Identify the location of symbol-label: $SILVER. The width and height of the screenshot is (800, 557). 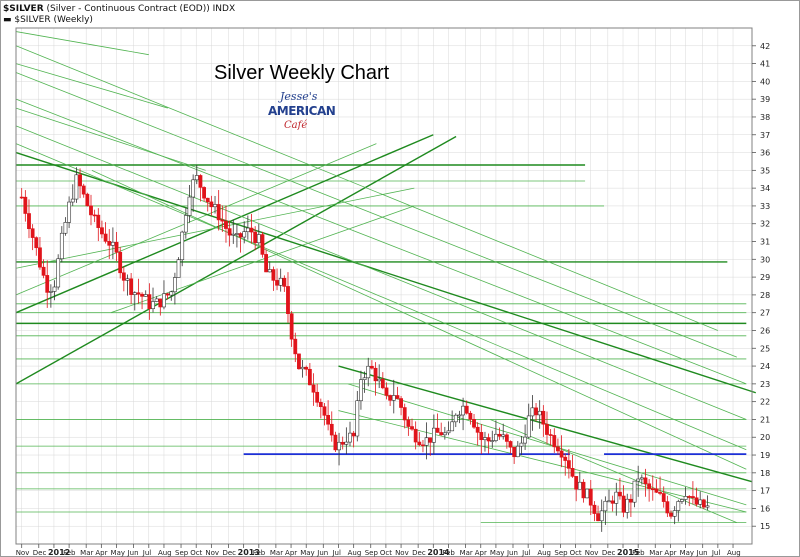
(23, 9).